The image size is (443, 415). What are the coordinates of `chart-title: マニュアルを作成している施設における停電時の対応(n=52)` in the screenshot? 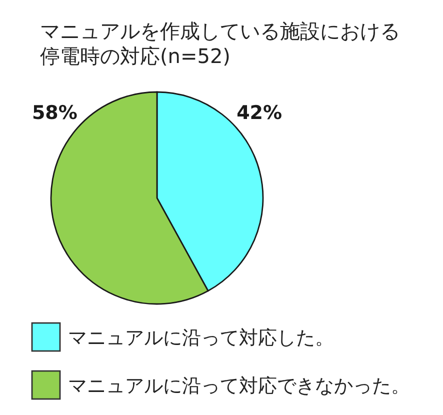 It's located at (220, 43).